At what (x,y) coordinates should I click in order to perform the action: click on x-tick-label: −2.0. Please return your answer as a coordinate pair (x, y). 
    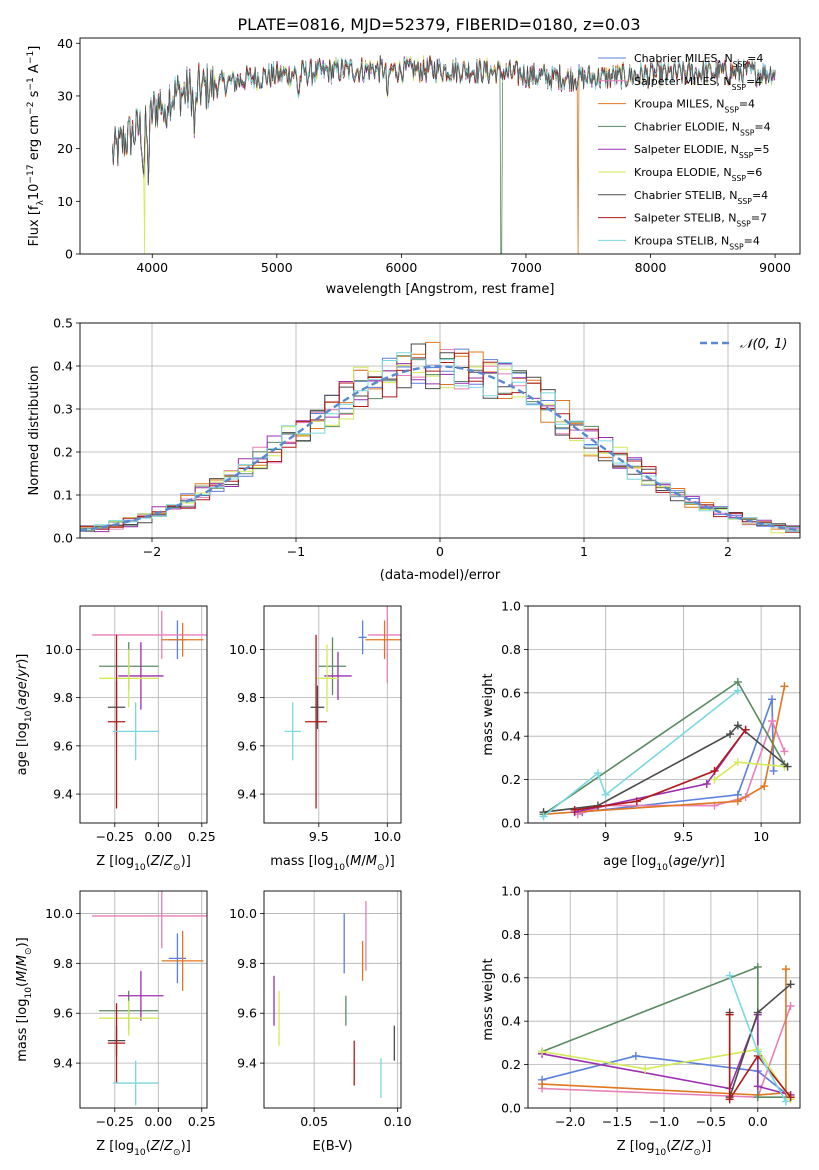
    Looking at the image, I should click on (570, 1121).